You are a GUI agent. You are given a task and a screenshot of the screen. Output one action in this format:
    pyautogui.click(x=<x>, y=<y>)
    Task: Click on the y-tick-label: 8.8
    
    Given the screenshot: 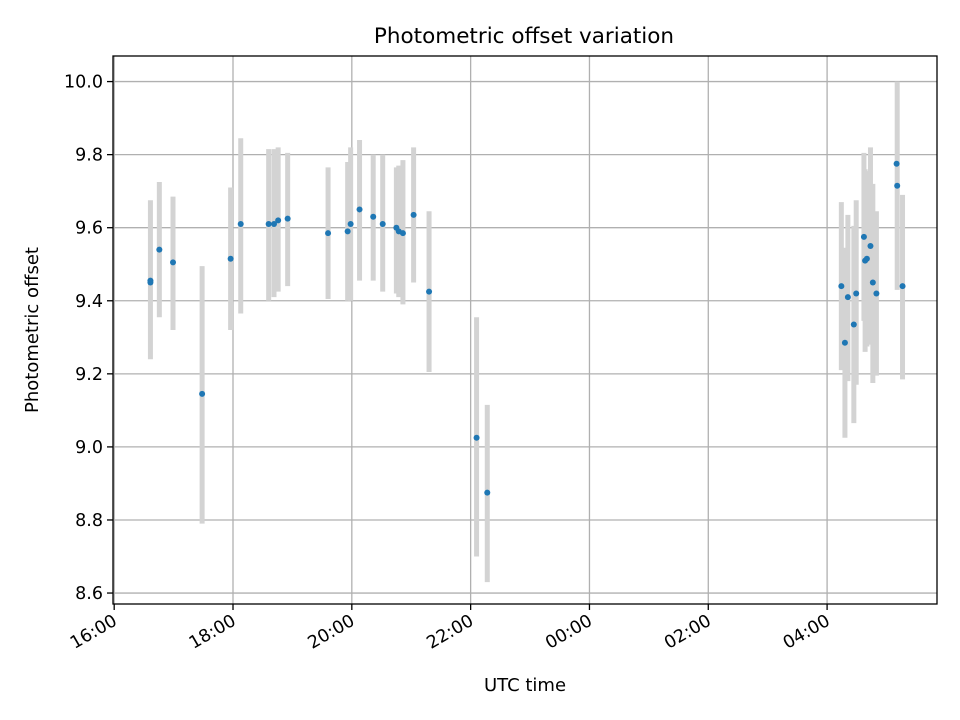 What is the action you would take?
    pyautogui.click(x=89, y=521)
    